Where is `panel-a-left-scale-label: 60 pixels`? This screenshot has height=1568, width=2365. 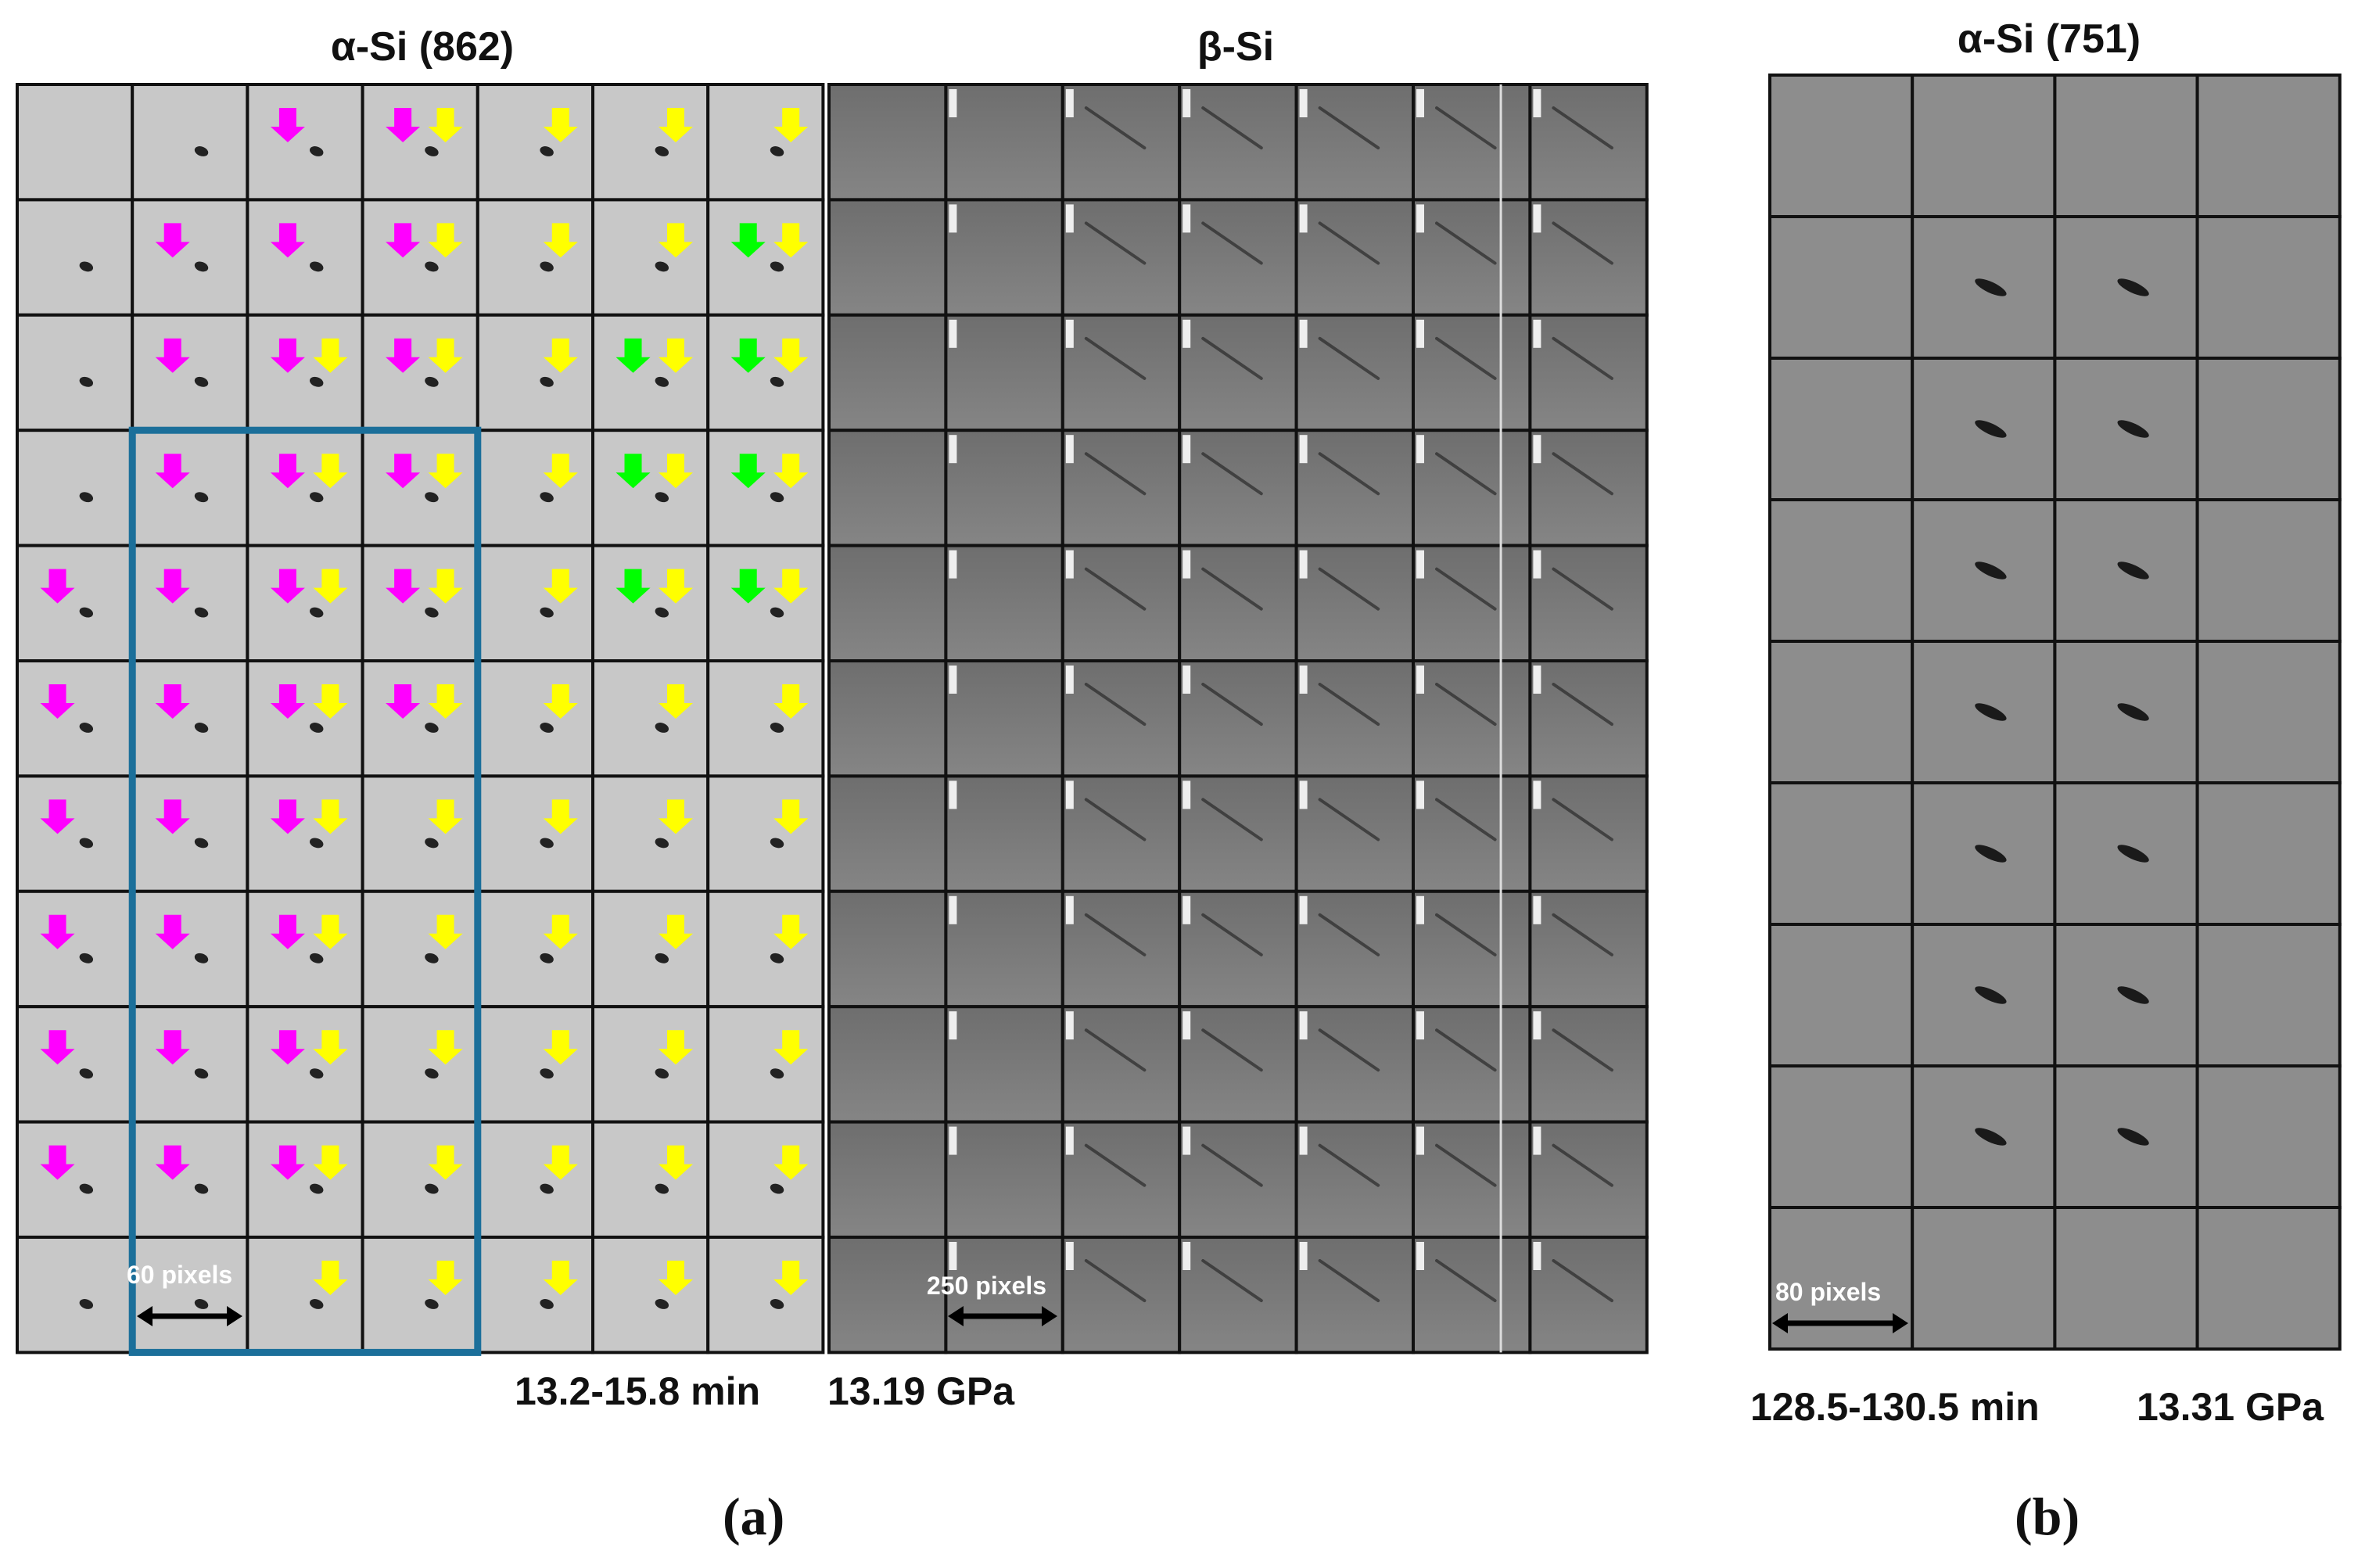 panel-a-left-scale-label: 60 pixels is located at coordinates (180, 1275).